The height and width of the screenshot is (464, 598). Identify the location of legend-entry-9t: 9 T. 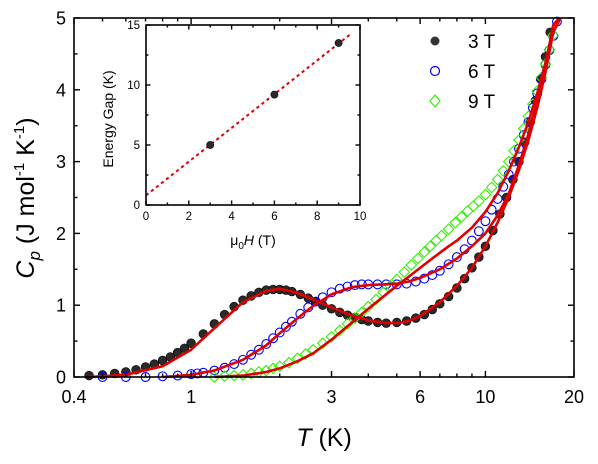
(462, 102).